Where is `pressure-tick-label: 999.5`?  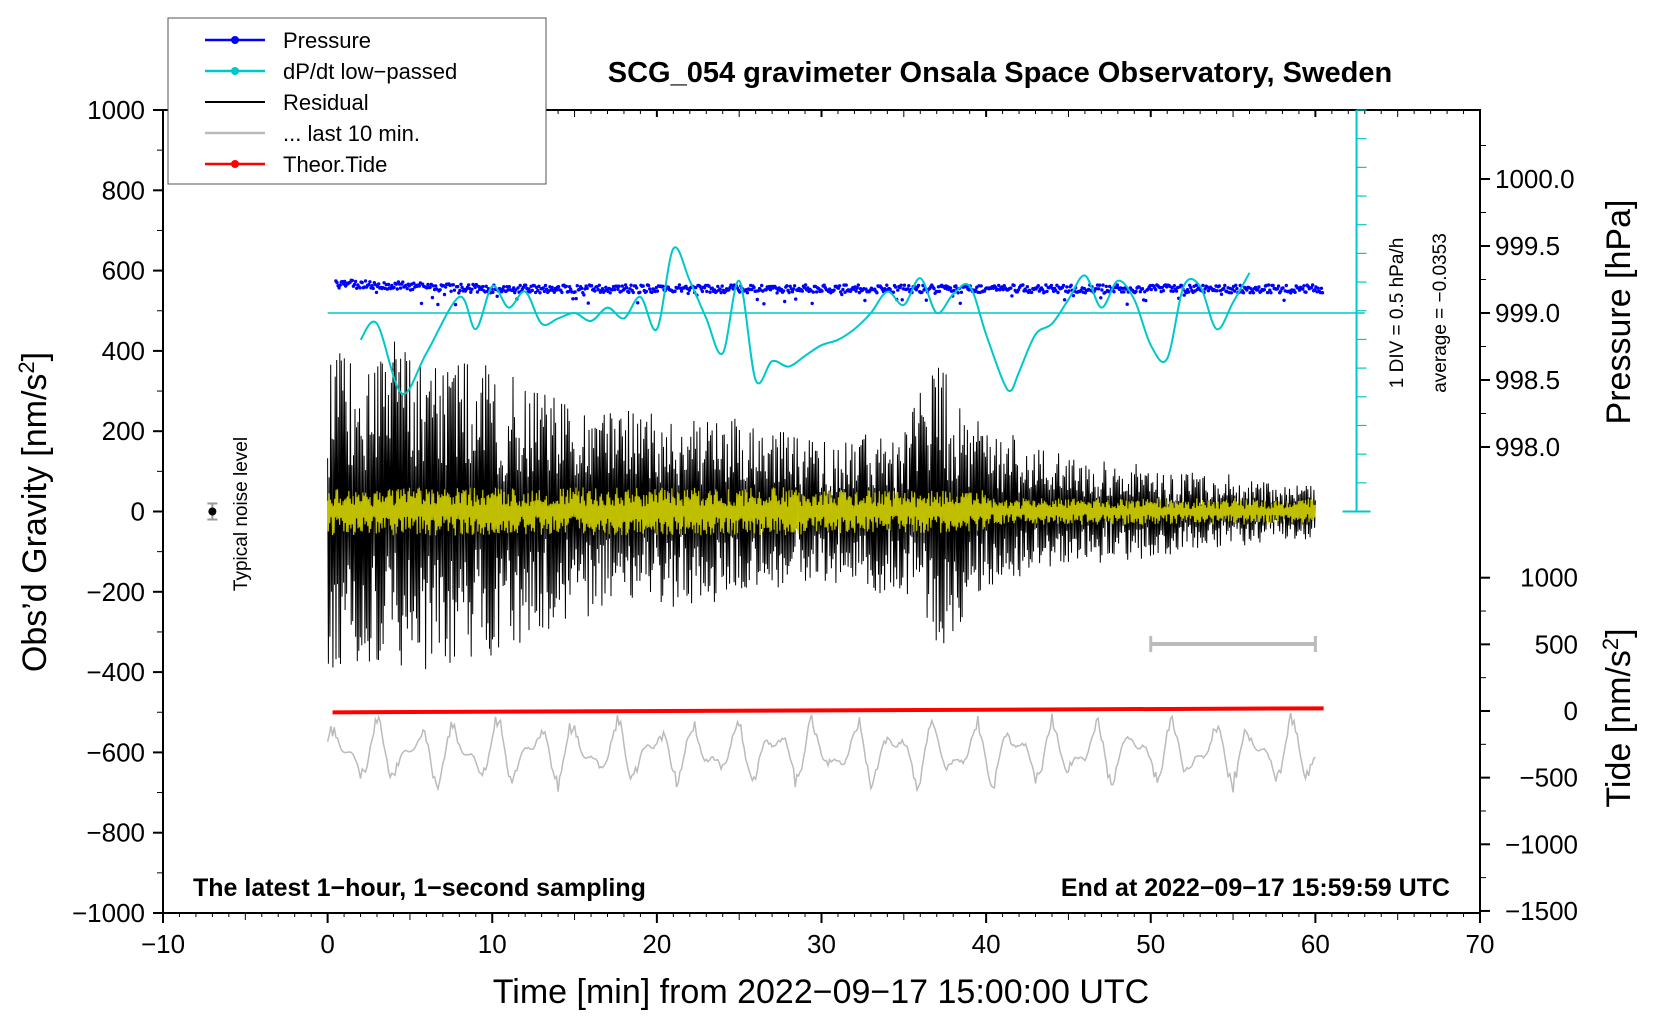 pressure-tick-label: 999.5 is located at coordinates (1527, 246).